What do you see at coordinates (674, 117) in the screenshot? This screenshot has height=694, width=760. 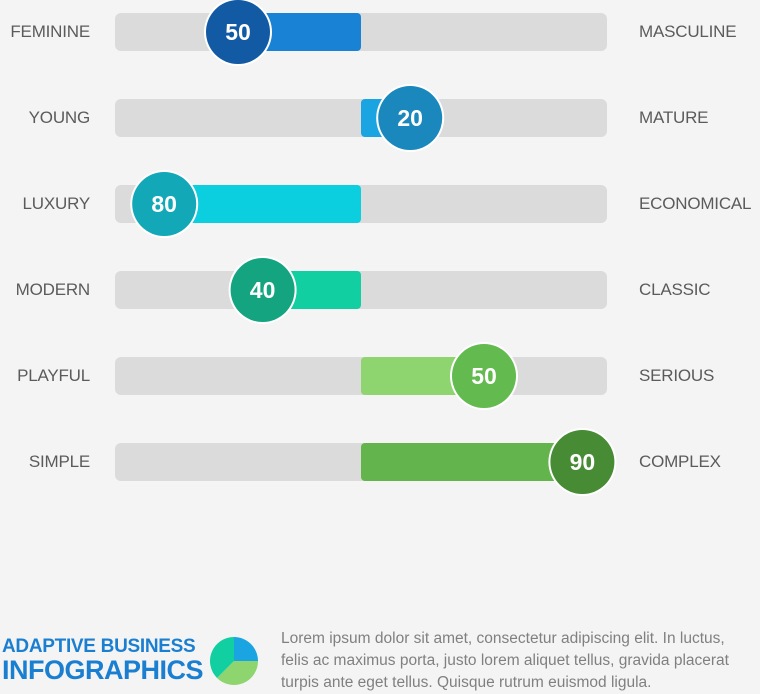 I see `right-trait-label: MATURE` at bounding box center [674, 117].